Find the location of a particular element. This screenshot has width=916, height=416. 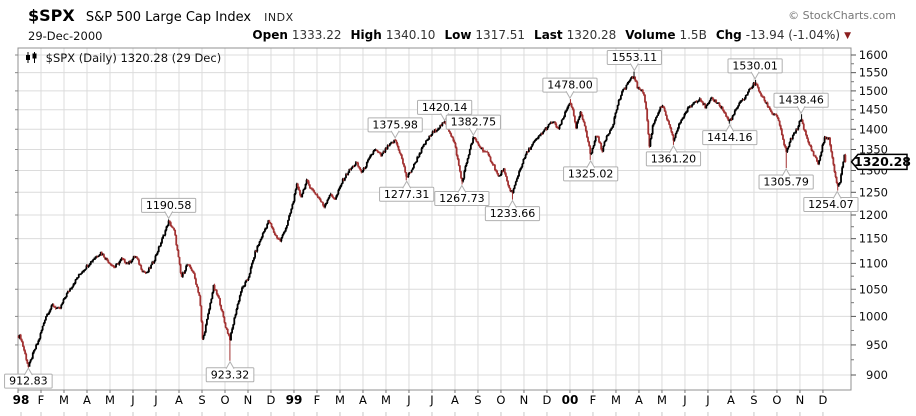

x-axis-month-label: M is located at coordinates (110, 400).